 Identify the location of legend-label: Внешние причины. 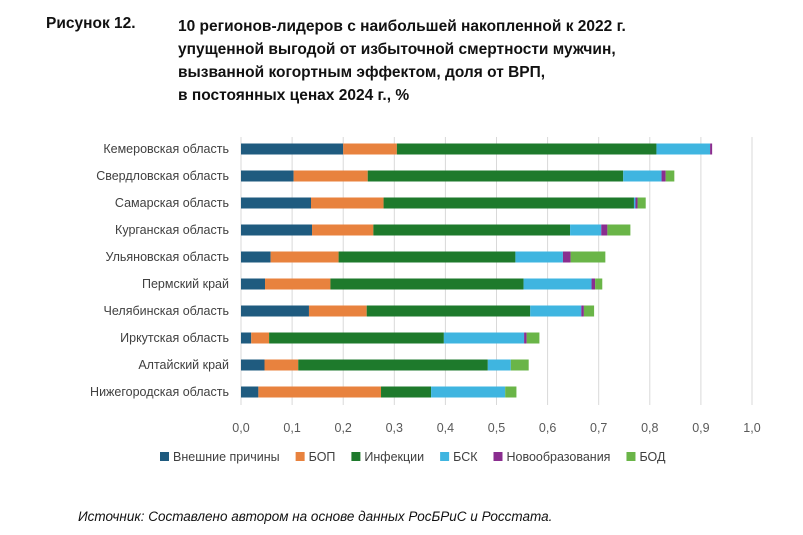
(226, 457).